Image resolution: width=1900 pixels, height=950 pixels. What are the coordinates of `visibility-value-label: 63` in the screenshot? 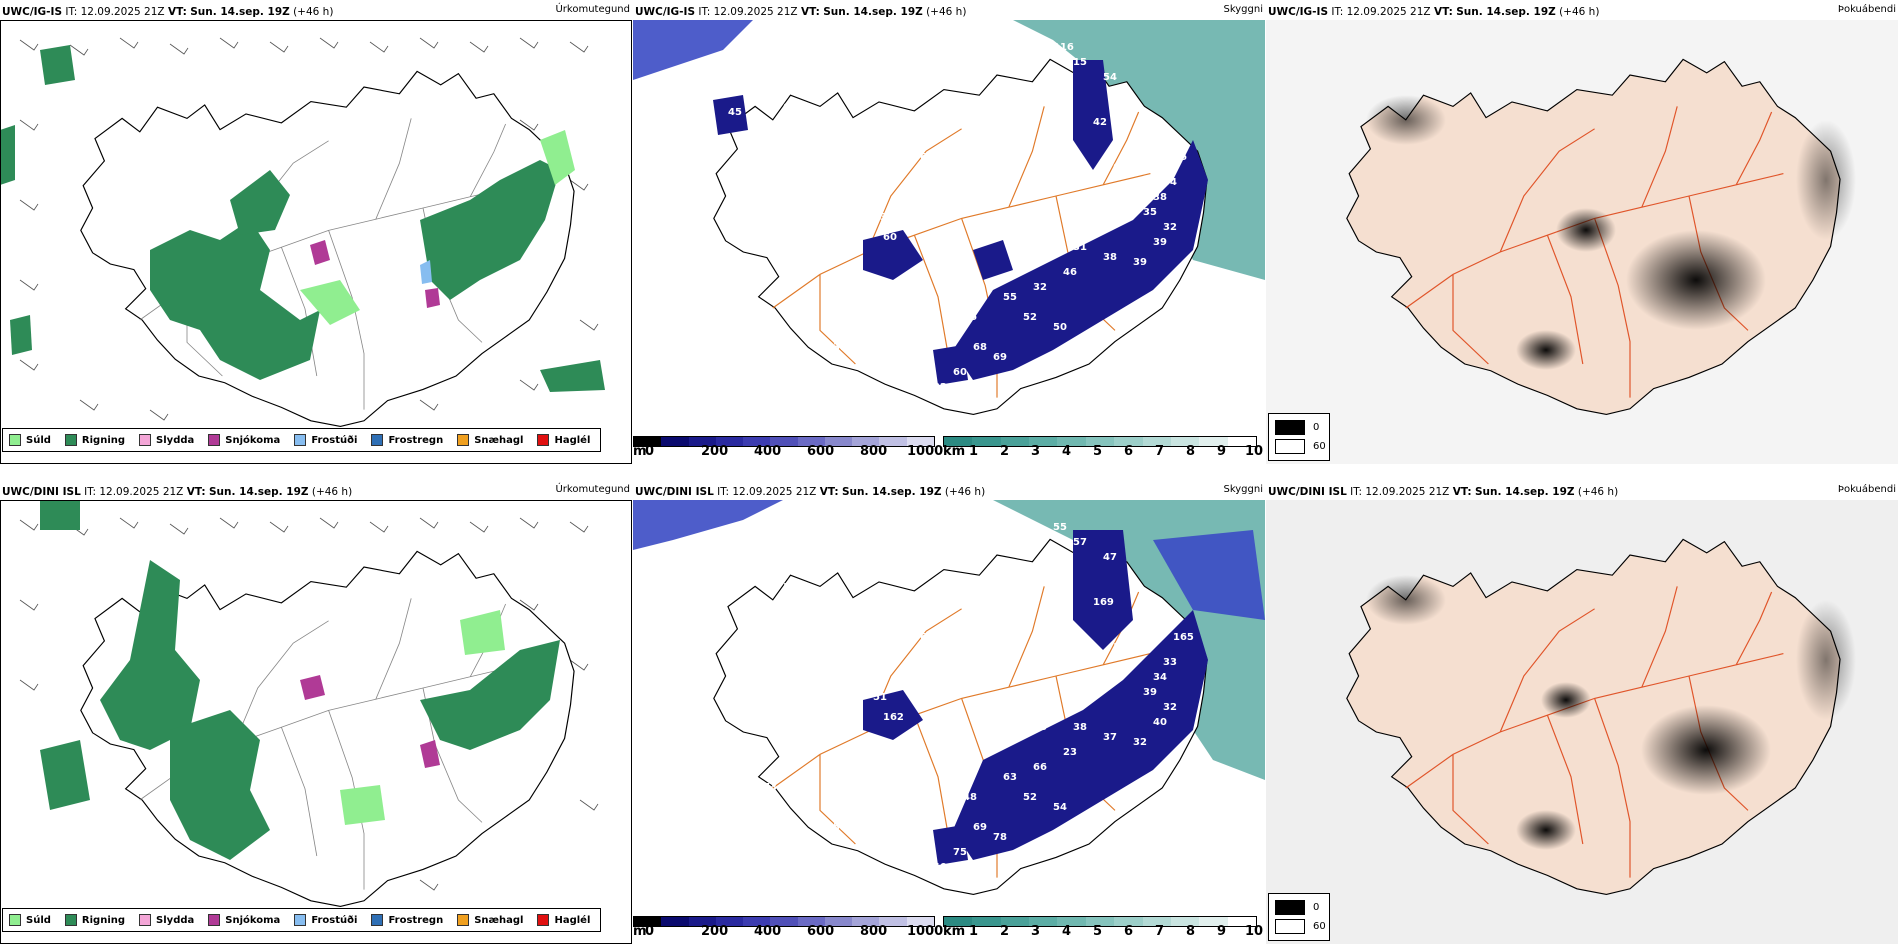 It's located at (1010, 777).